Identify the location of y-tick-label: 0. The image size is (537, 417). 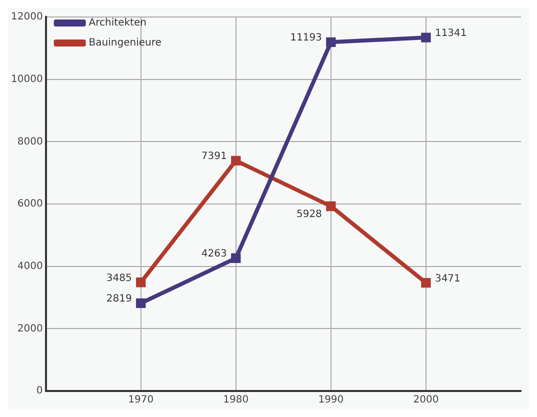
(39, 391).